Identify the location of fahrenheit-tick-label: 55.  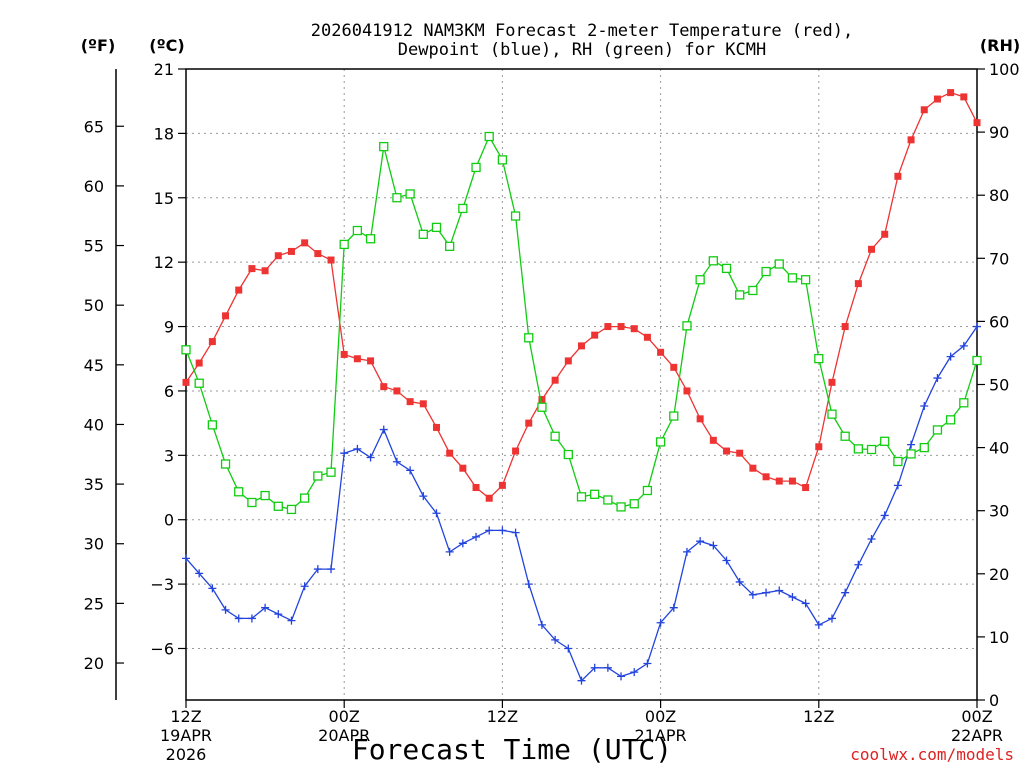
(94, 246).